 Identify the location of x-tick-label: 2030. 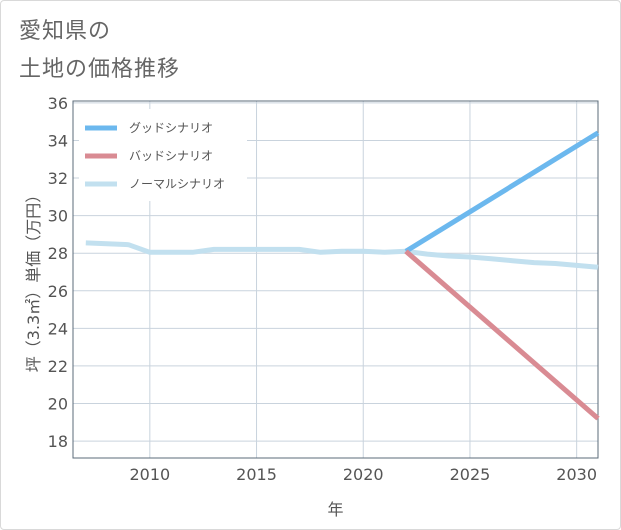
(576, 474).